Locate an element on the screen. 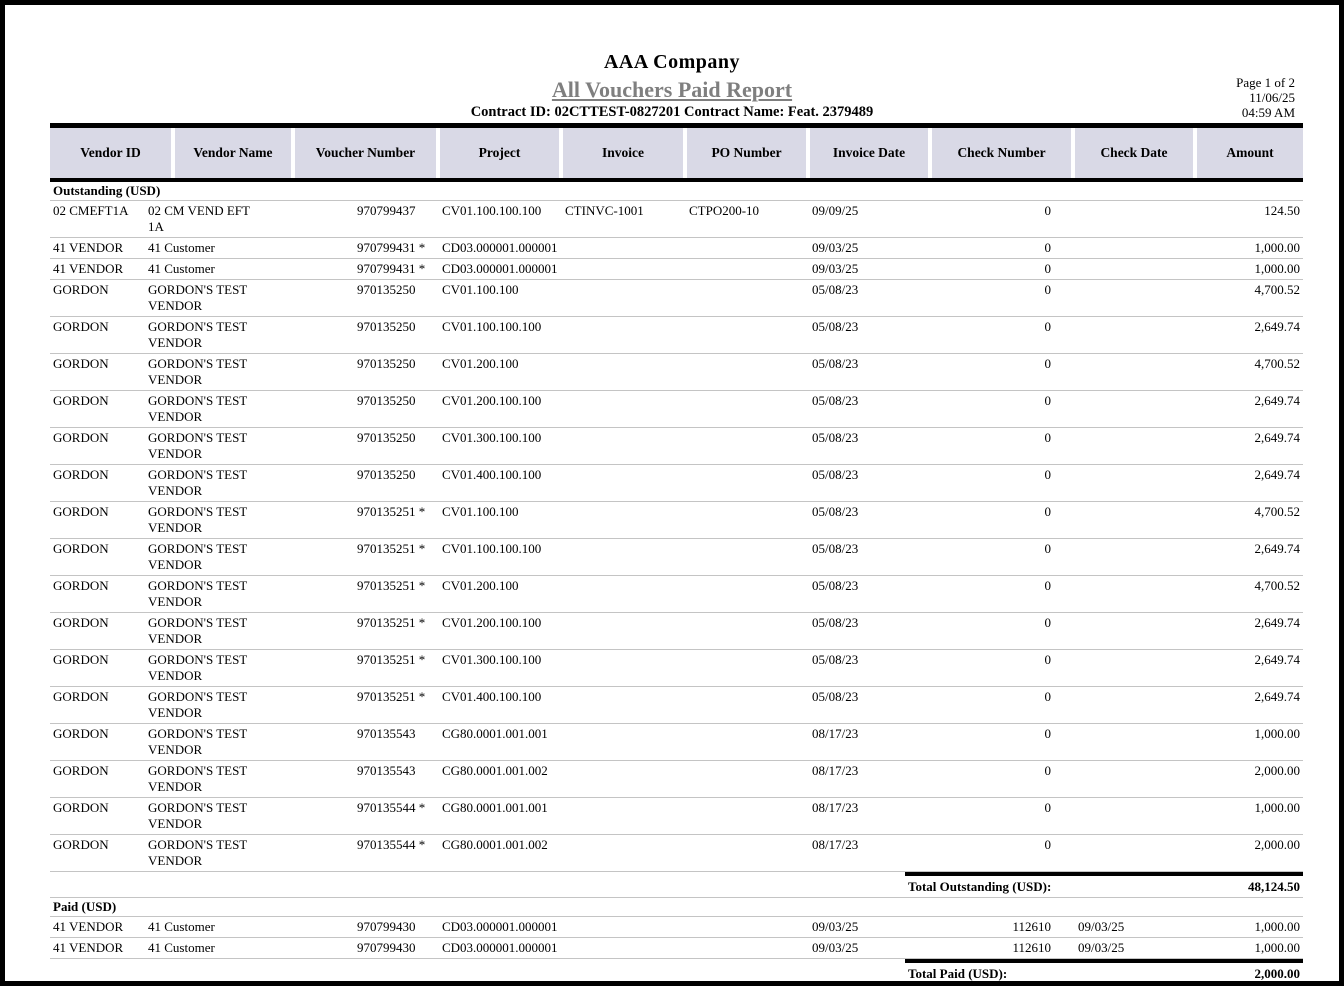  cell-invoice-date: 09/03/25 is located at coordinates (835, 247).